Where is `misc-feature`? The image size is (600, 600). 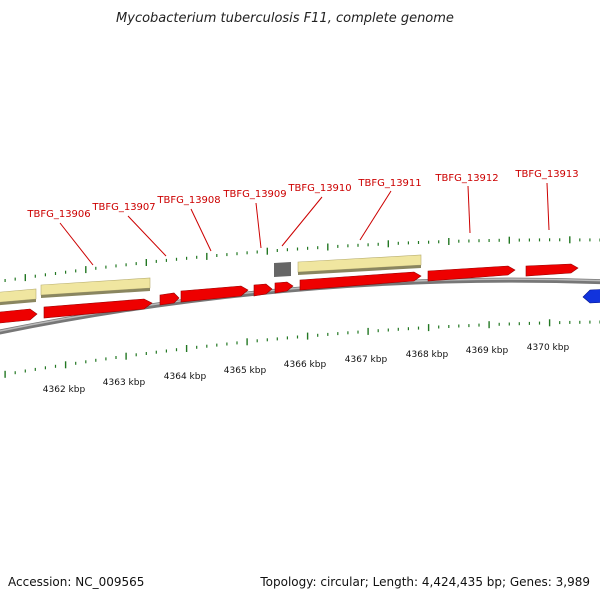 misc-feature is located at coordinates (282, 269).